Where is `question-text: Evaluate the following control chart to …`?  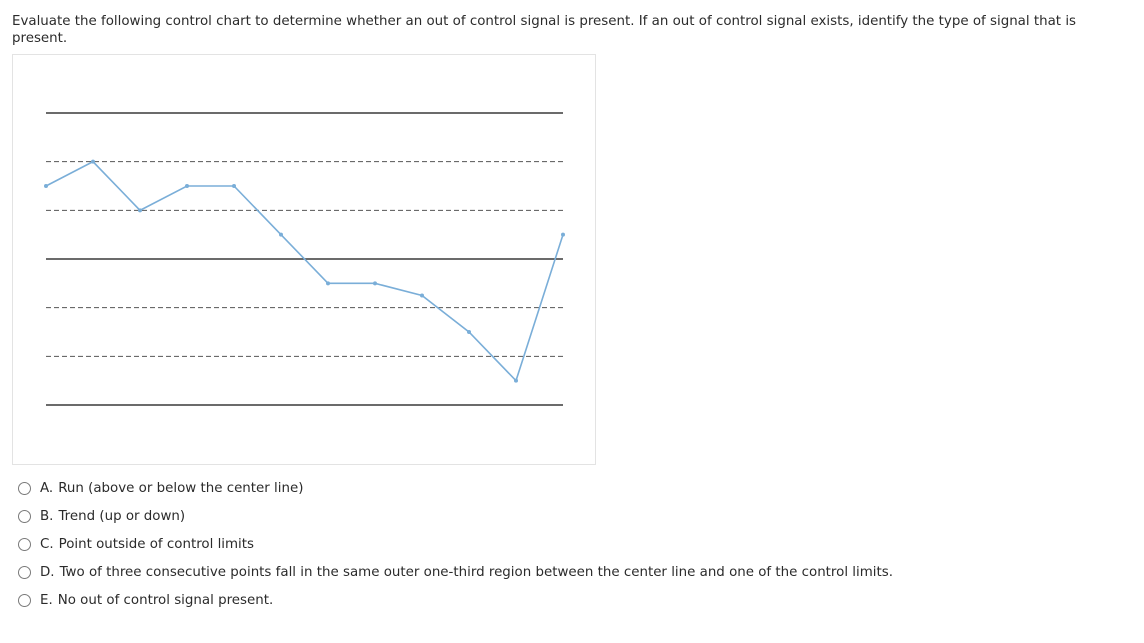
question-text: Evaluate the following control chart to … is located at coordinates (544, 30).